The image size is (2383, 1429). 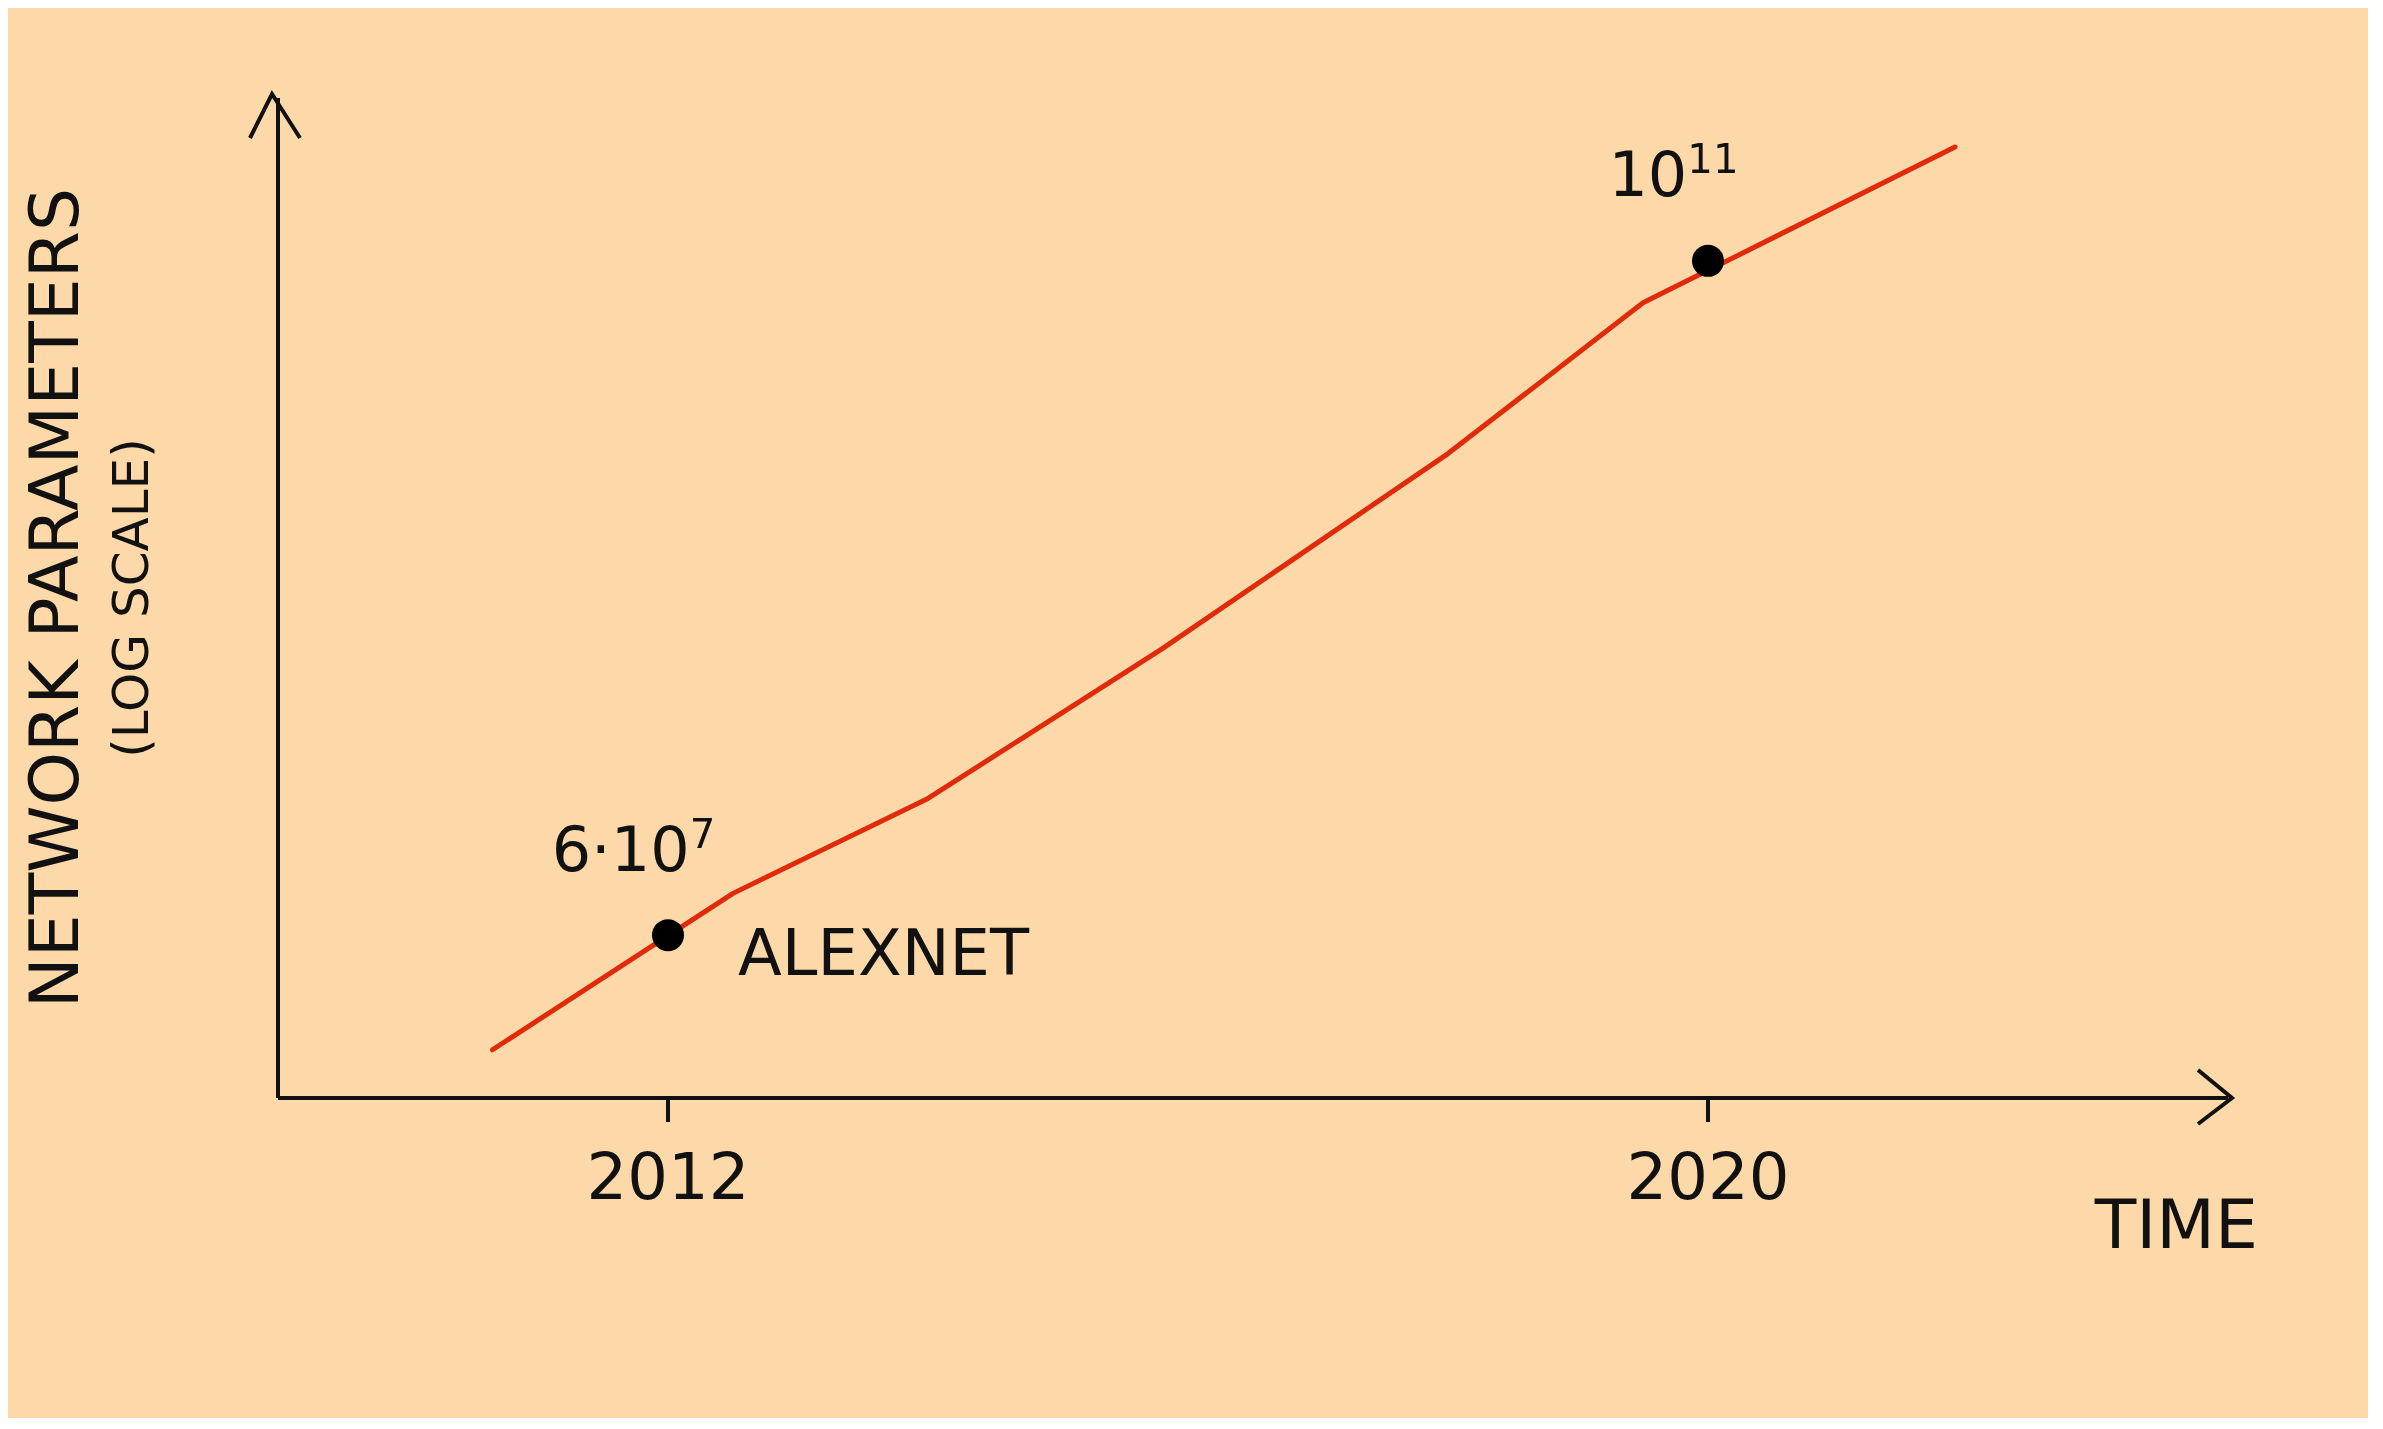 What do you see at coordinates (1673, 173) in the screenshot?
I see `data-label: 10$^{11}$` at bounding box center [1673, 173].